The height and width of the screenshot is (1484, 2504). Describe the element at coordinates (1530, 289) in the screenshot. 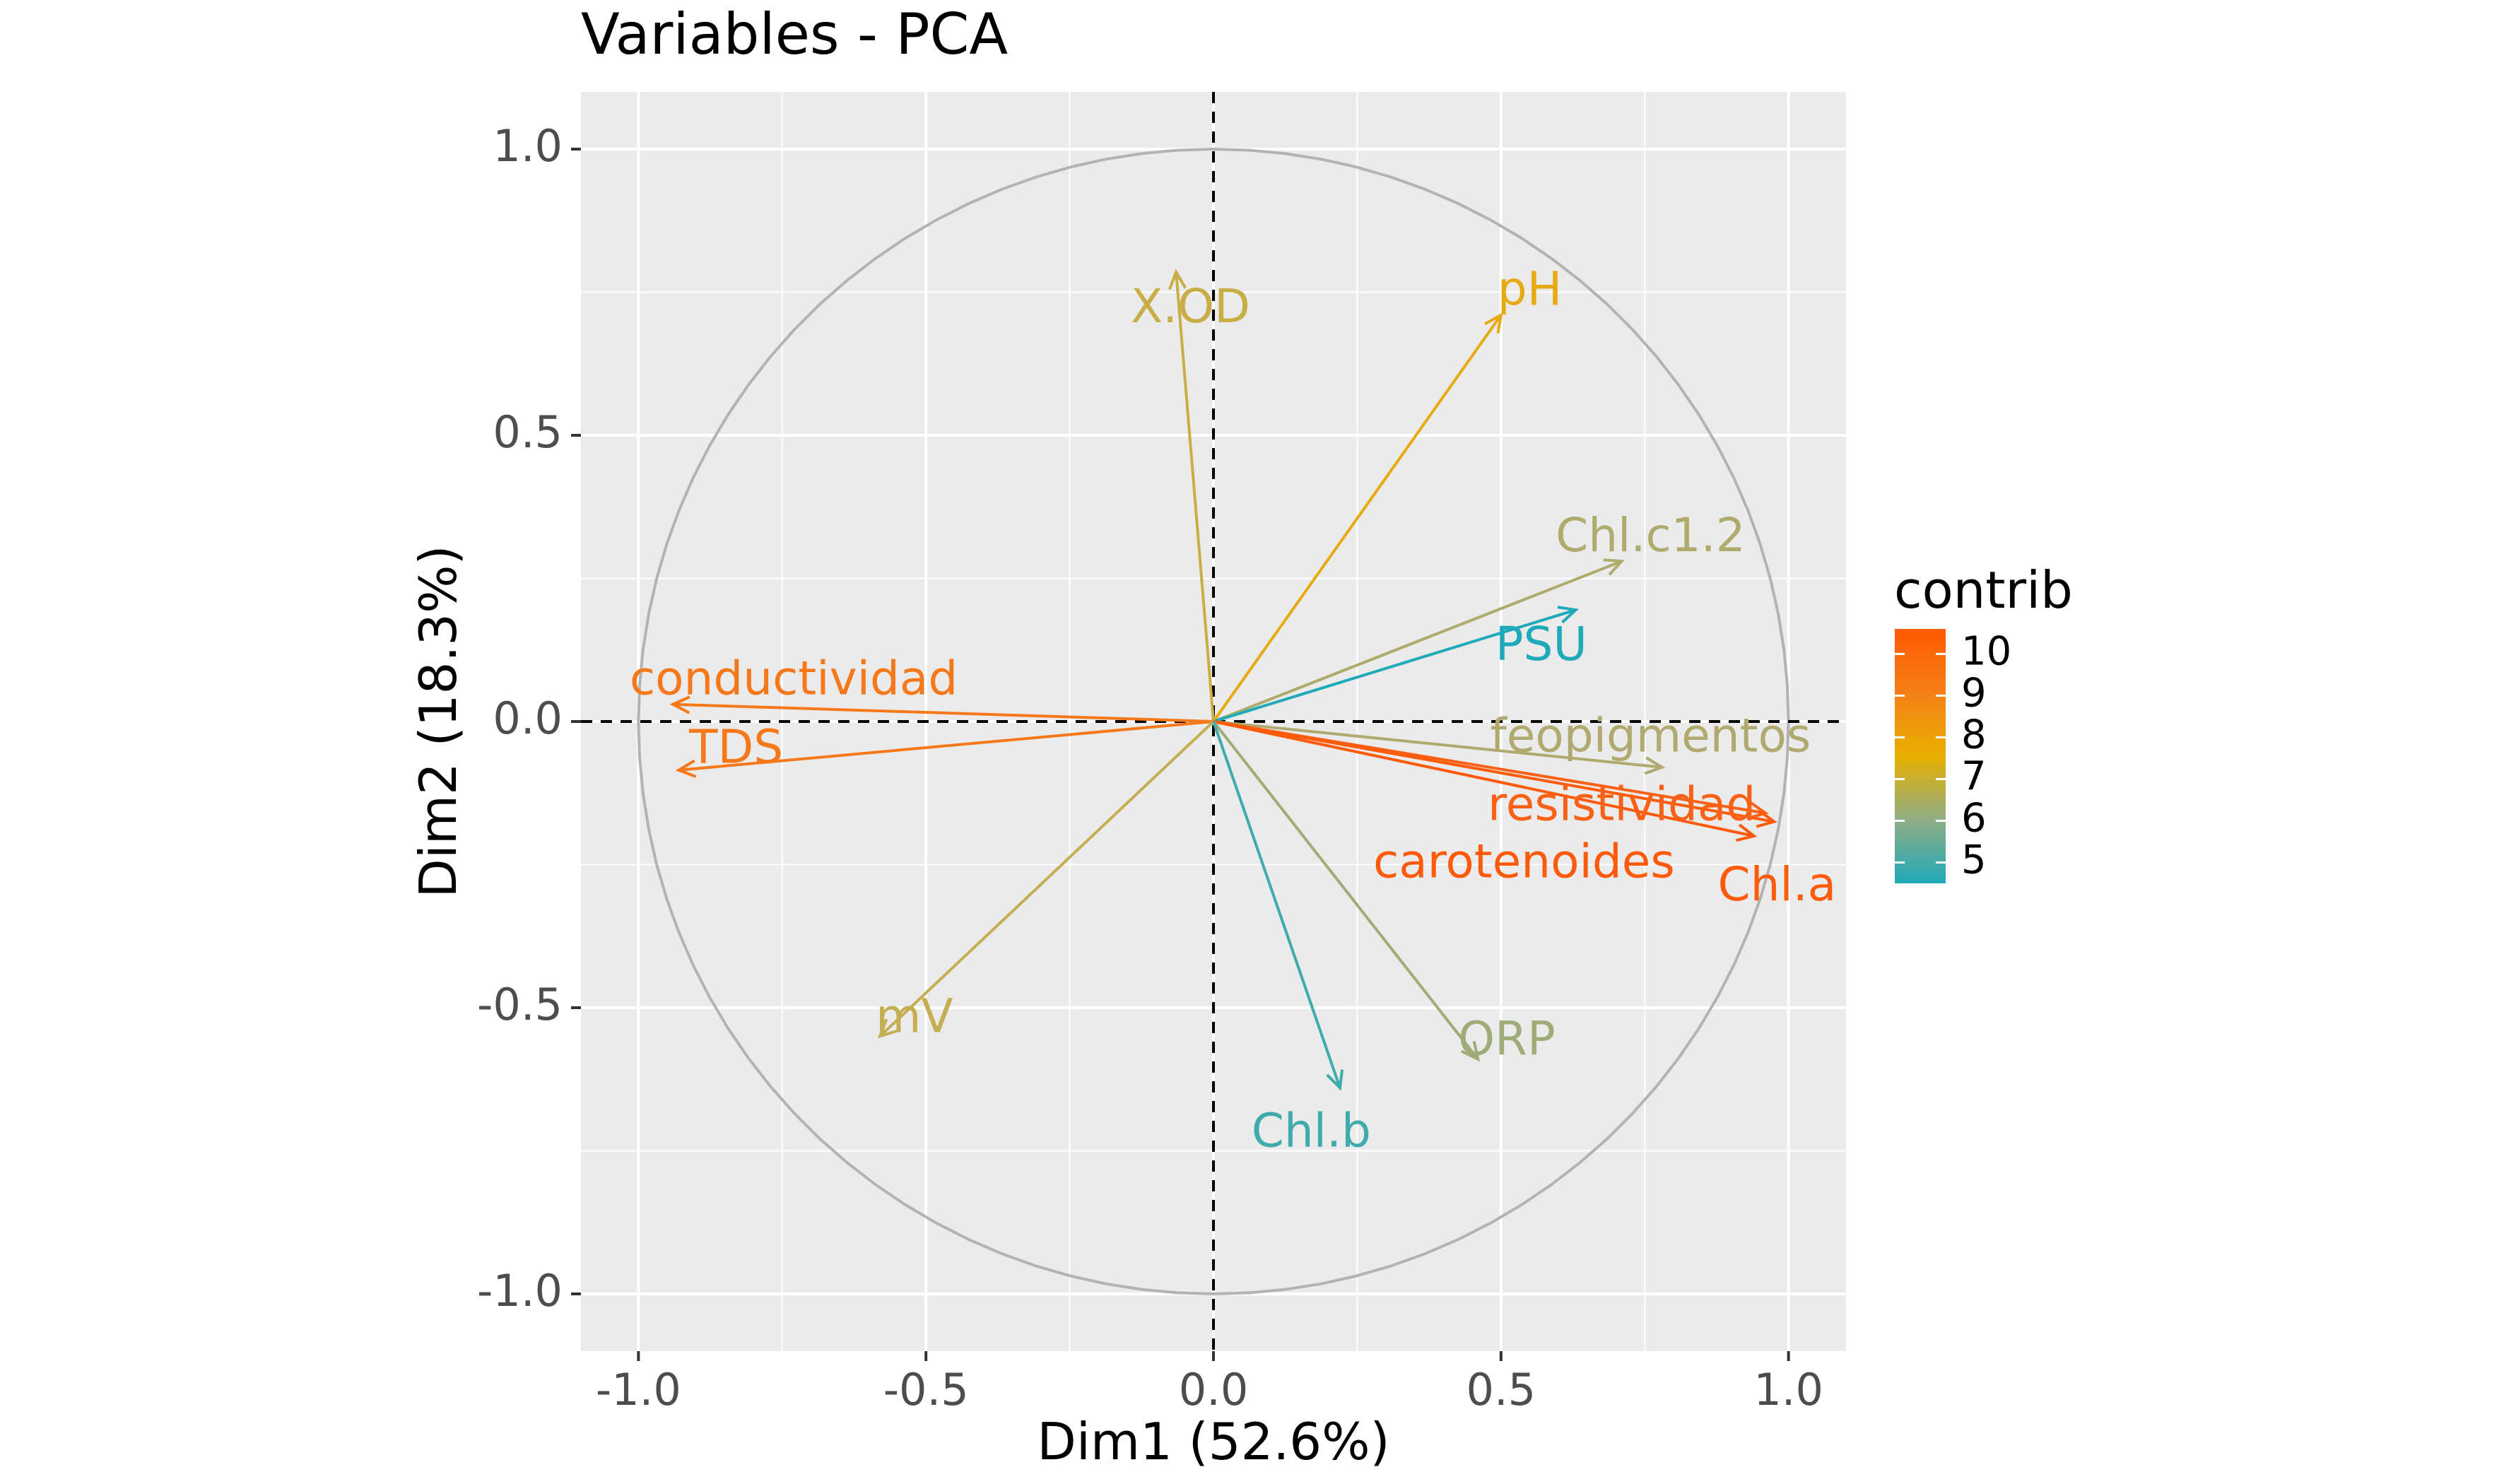

I see `variable-label: pH` at that location.